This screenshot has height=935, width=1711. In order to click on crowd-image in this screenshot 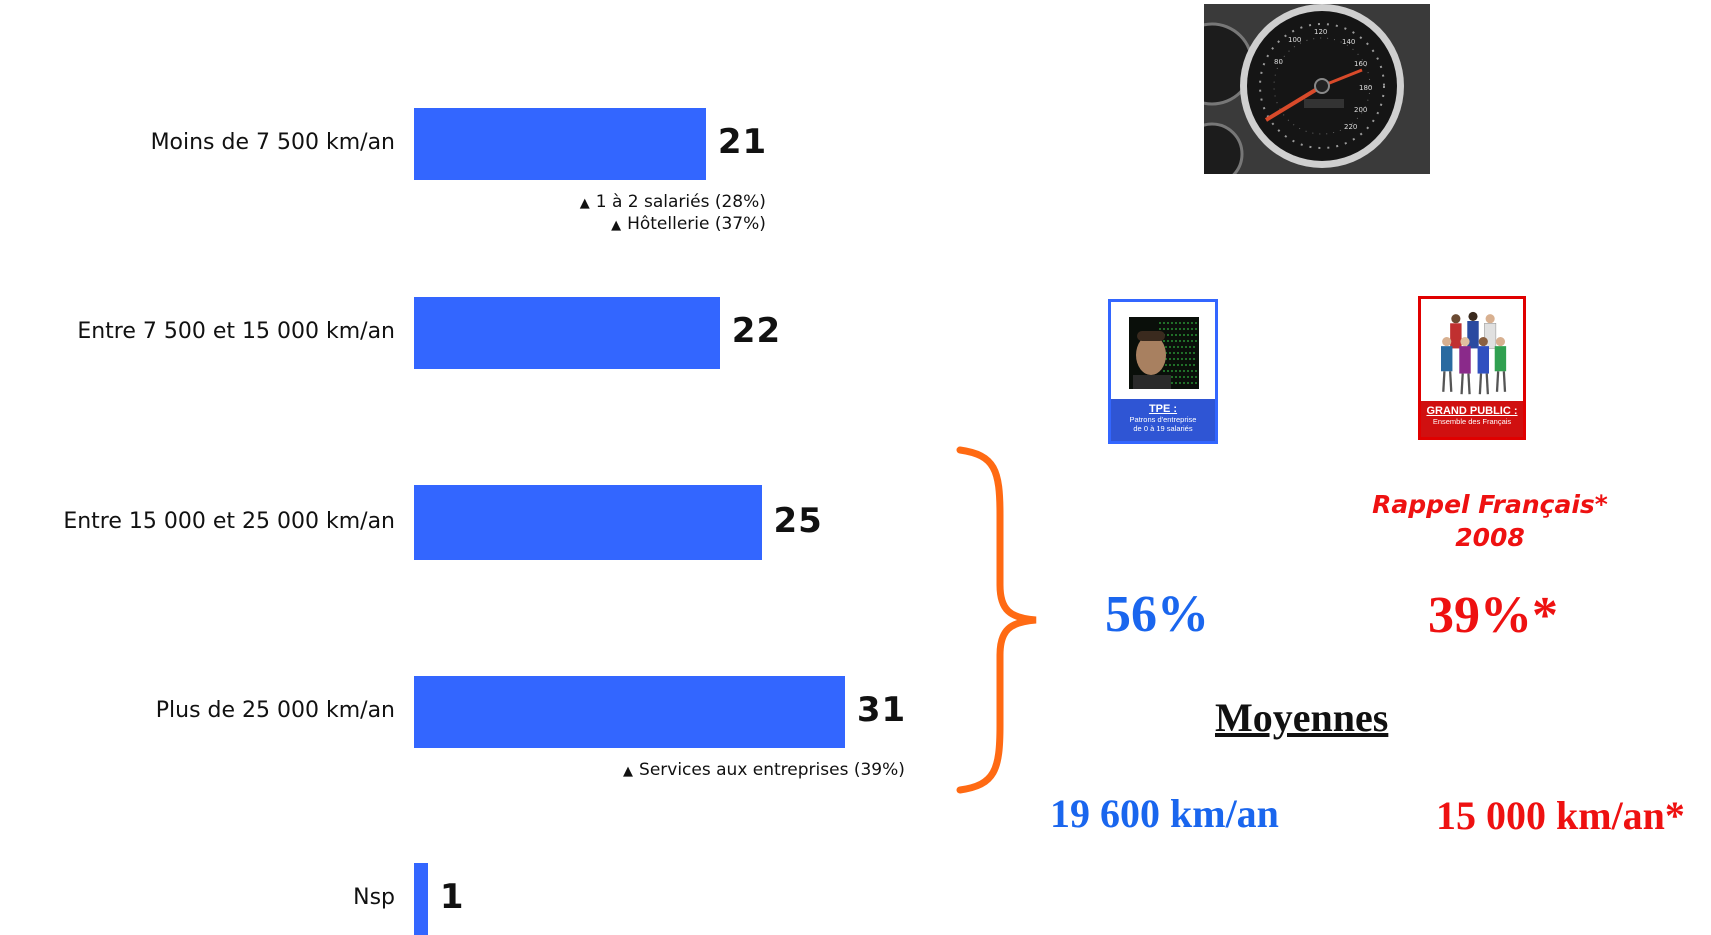, I will do `click(1473, 353)`.